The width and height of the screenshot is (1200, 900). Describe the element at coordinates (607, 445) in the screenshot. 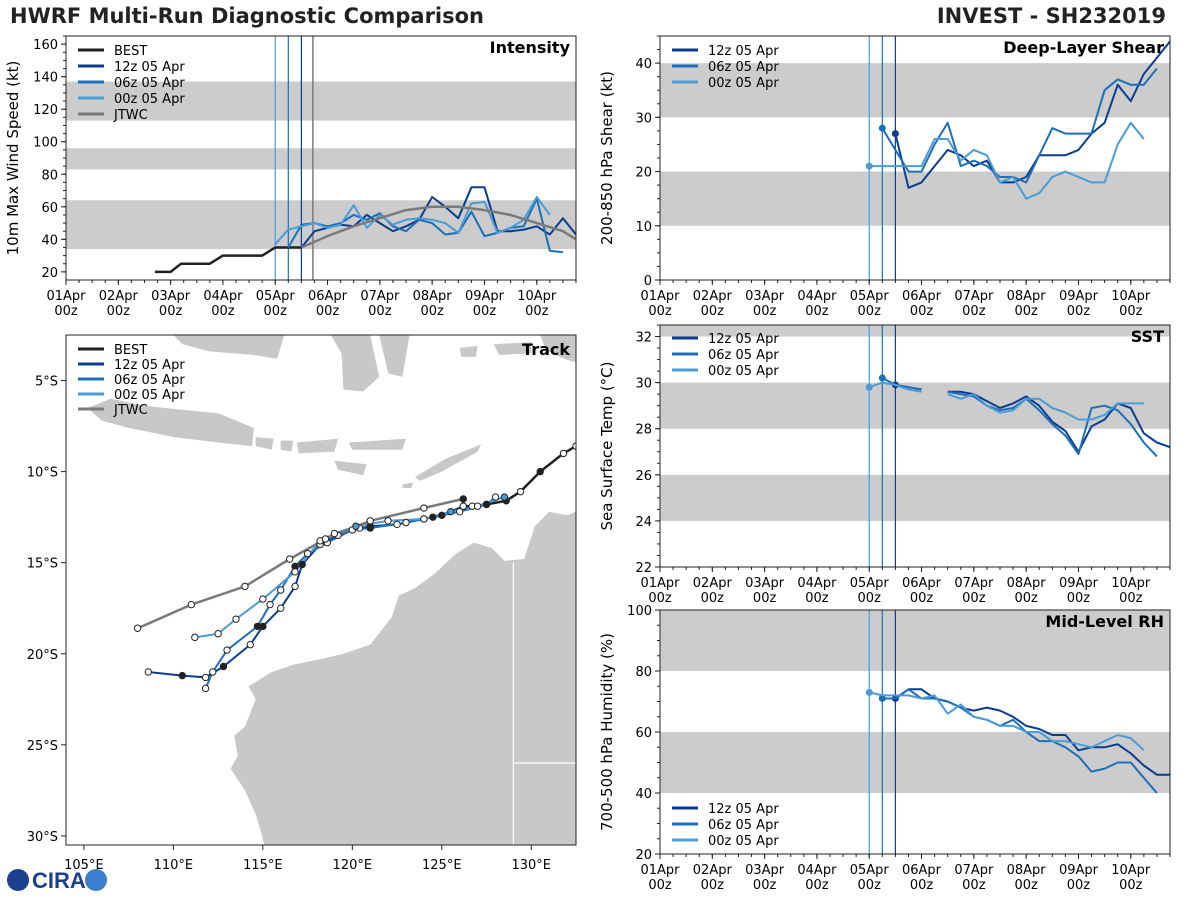

I see `sst-ylabel: Sea Surface Temp (°C)` at that location.